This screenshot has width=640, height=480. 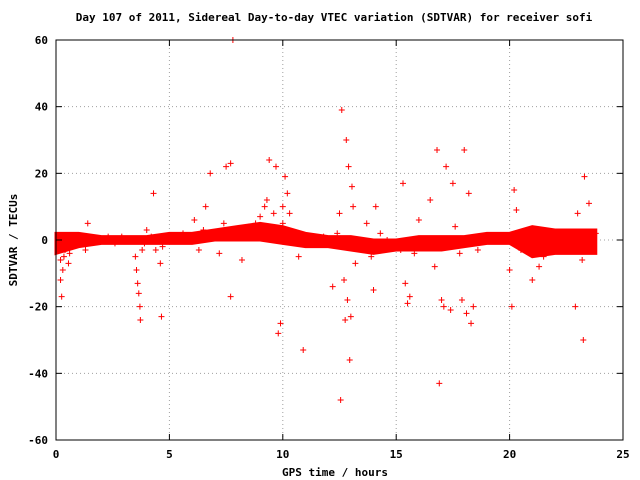 I want to click on y-tick-label: -40, so click(x=38, y=373).